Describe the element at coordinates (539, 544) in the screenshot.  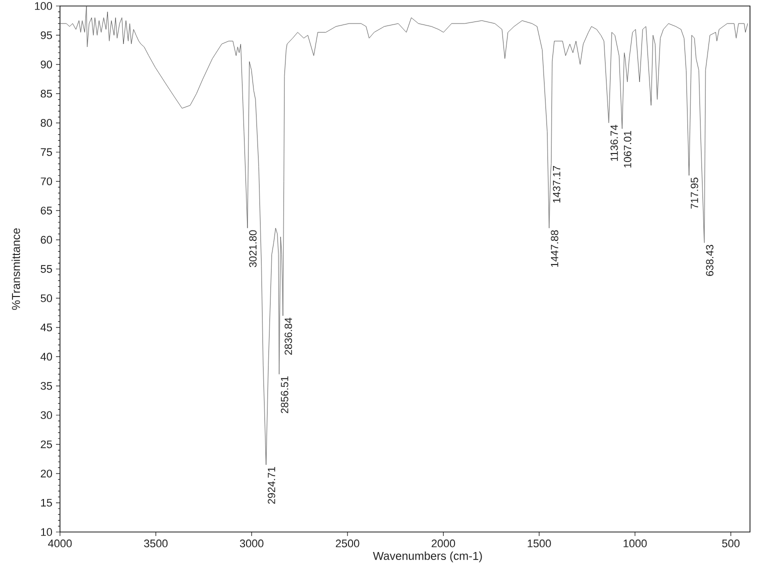
I see `x-tick-label: 1500` at that location.